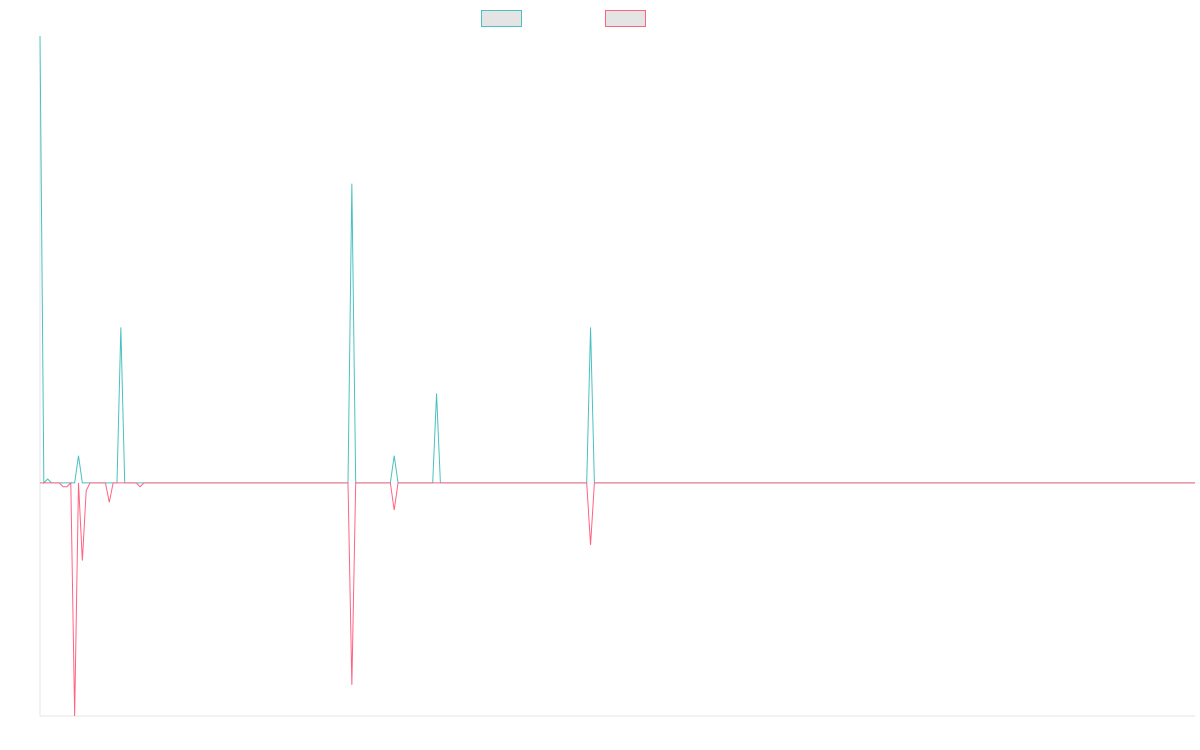  I want to click on legend, so click(563, 18).